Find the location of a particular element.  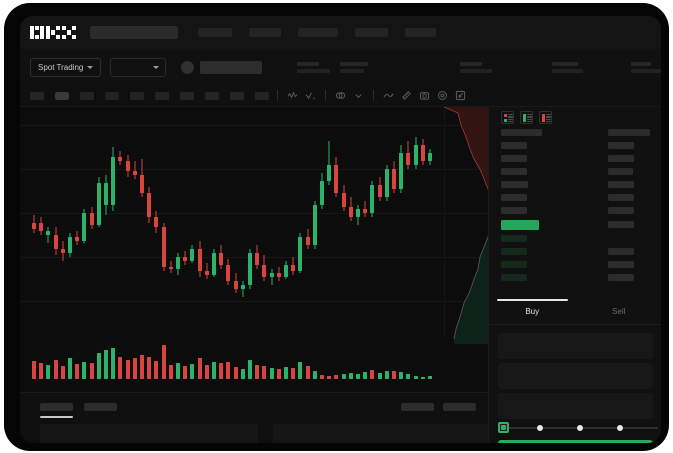

stat-label is located at coordinates (641, 63).